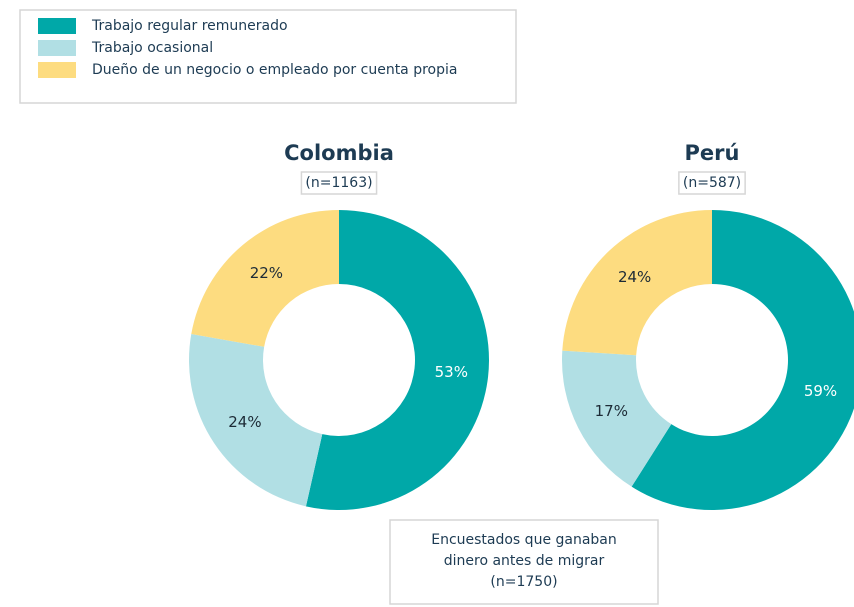  Describe the element at coordinates (451, 372) in the screenshot. I see `data-label: 53%` at that location.